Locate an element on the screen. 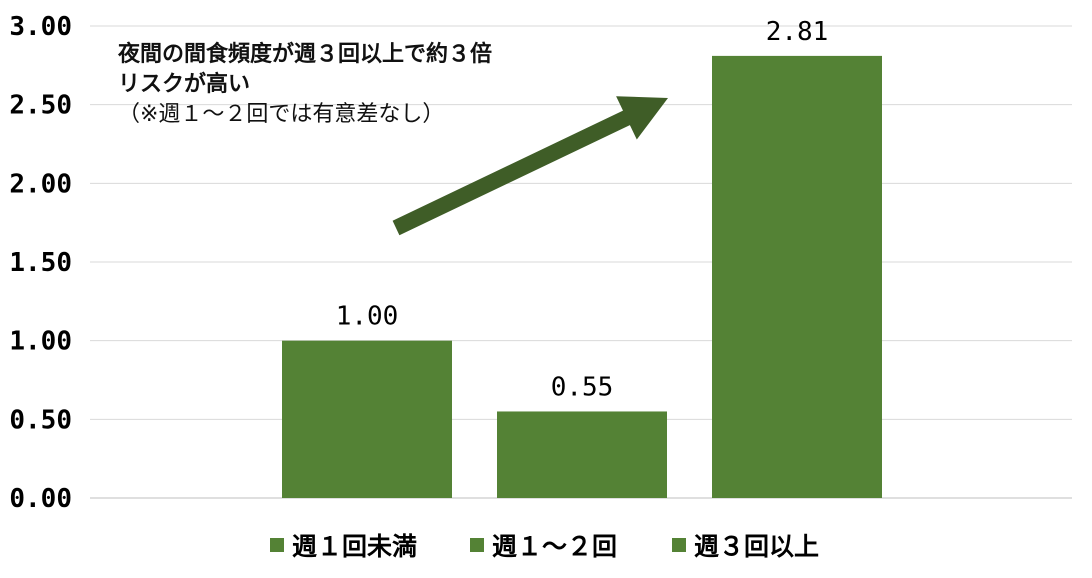 The height and width of the screenshot is (578, 1092). annotation-line-3: （※週１～２回では有意差なし） is located at coordinates (281, 114).